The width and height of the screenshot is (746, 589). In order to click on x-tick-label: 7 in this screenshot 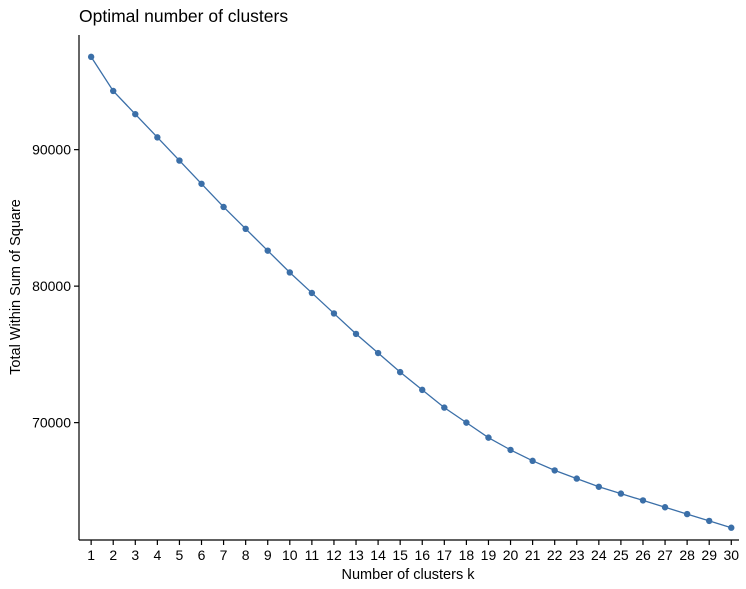, I will do `click(224, 555)`.